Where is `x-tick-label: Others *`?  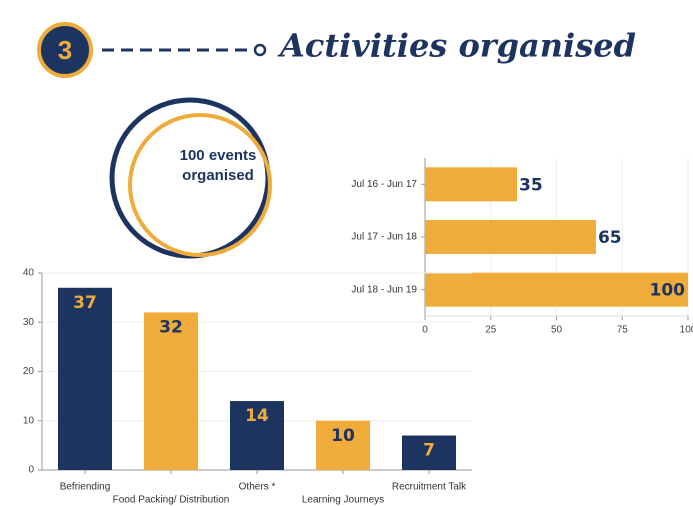 x-tick-label: Others * is located at coordinates (257, 487).